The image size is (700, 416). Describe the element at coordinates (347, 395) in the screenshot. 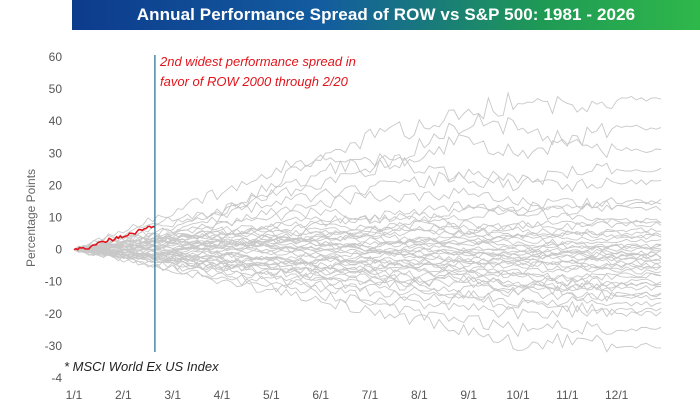

I see `x-axis: 1/1 2/1 3/1 4/1 5/1 6/1 7/1 8/1 9/1 10/1 11/1 12/1` at that location.